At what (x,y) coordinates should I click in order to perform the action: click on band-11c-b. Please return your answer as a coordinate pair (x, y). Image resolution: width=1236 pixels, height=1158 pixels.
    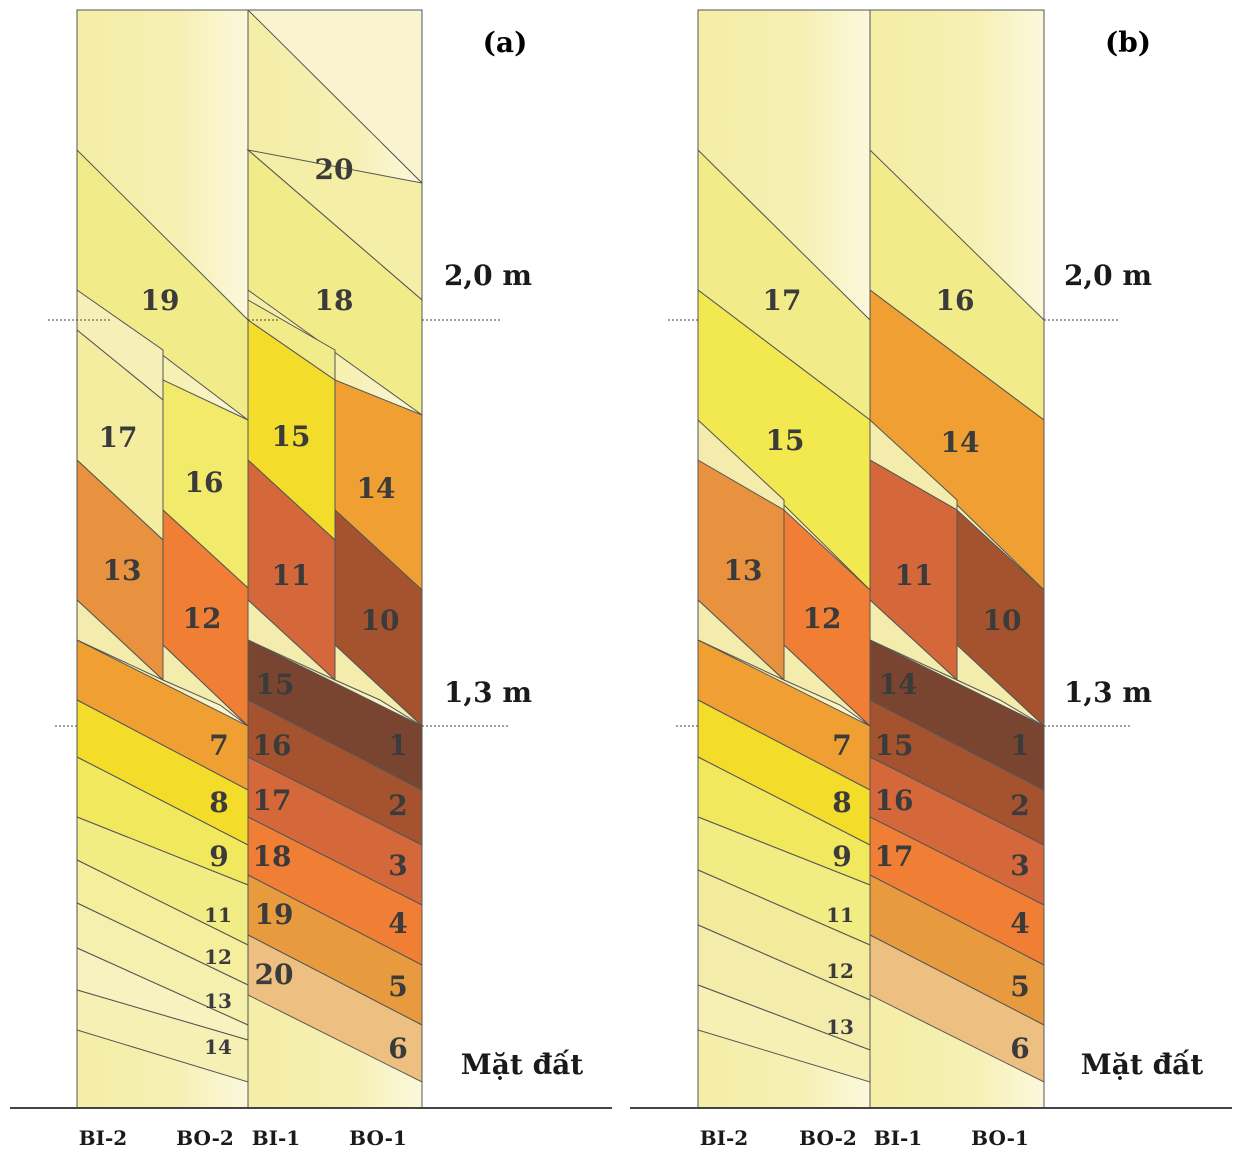
    Looking at the image, I should click on (913, 639).